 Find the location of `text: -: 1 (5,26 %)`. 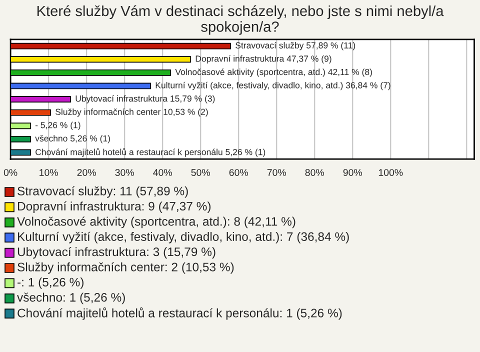

text: -: 1 (5,26 %) is located at coordinates (51, 283).